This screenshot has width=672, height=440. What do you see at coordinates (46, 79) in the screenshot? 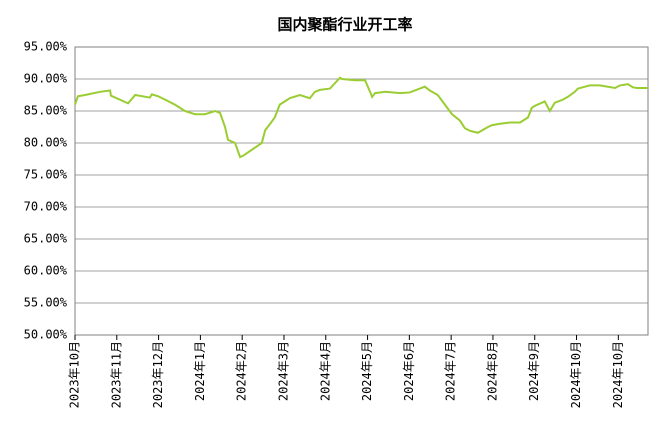
I see `y-tick-label: 90.00%` at bounding box center [46, 79].